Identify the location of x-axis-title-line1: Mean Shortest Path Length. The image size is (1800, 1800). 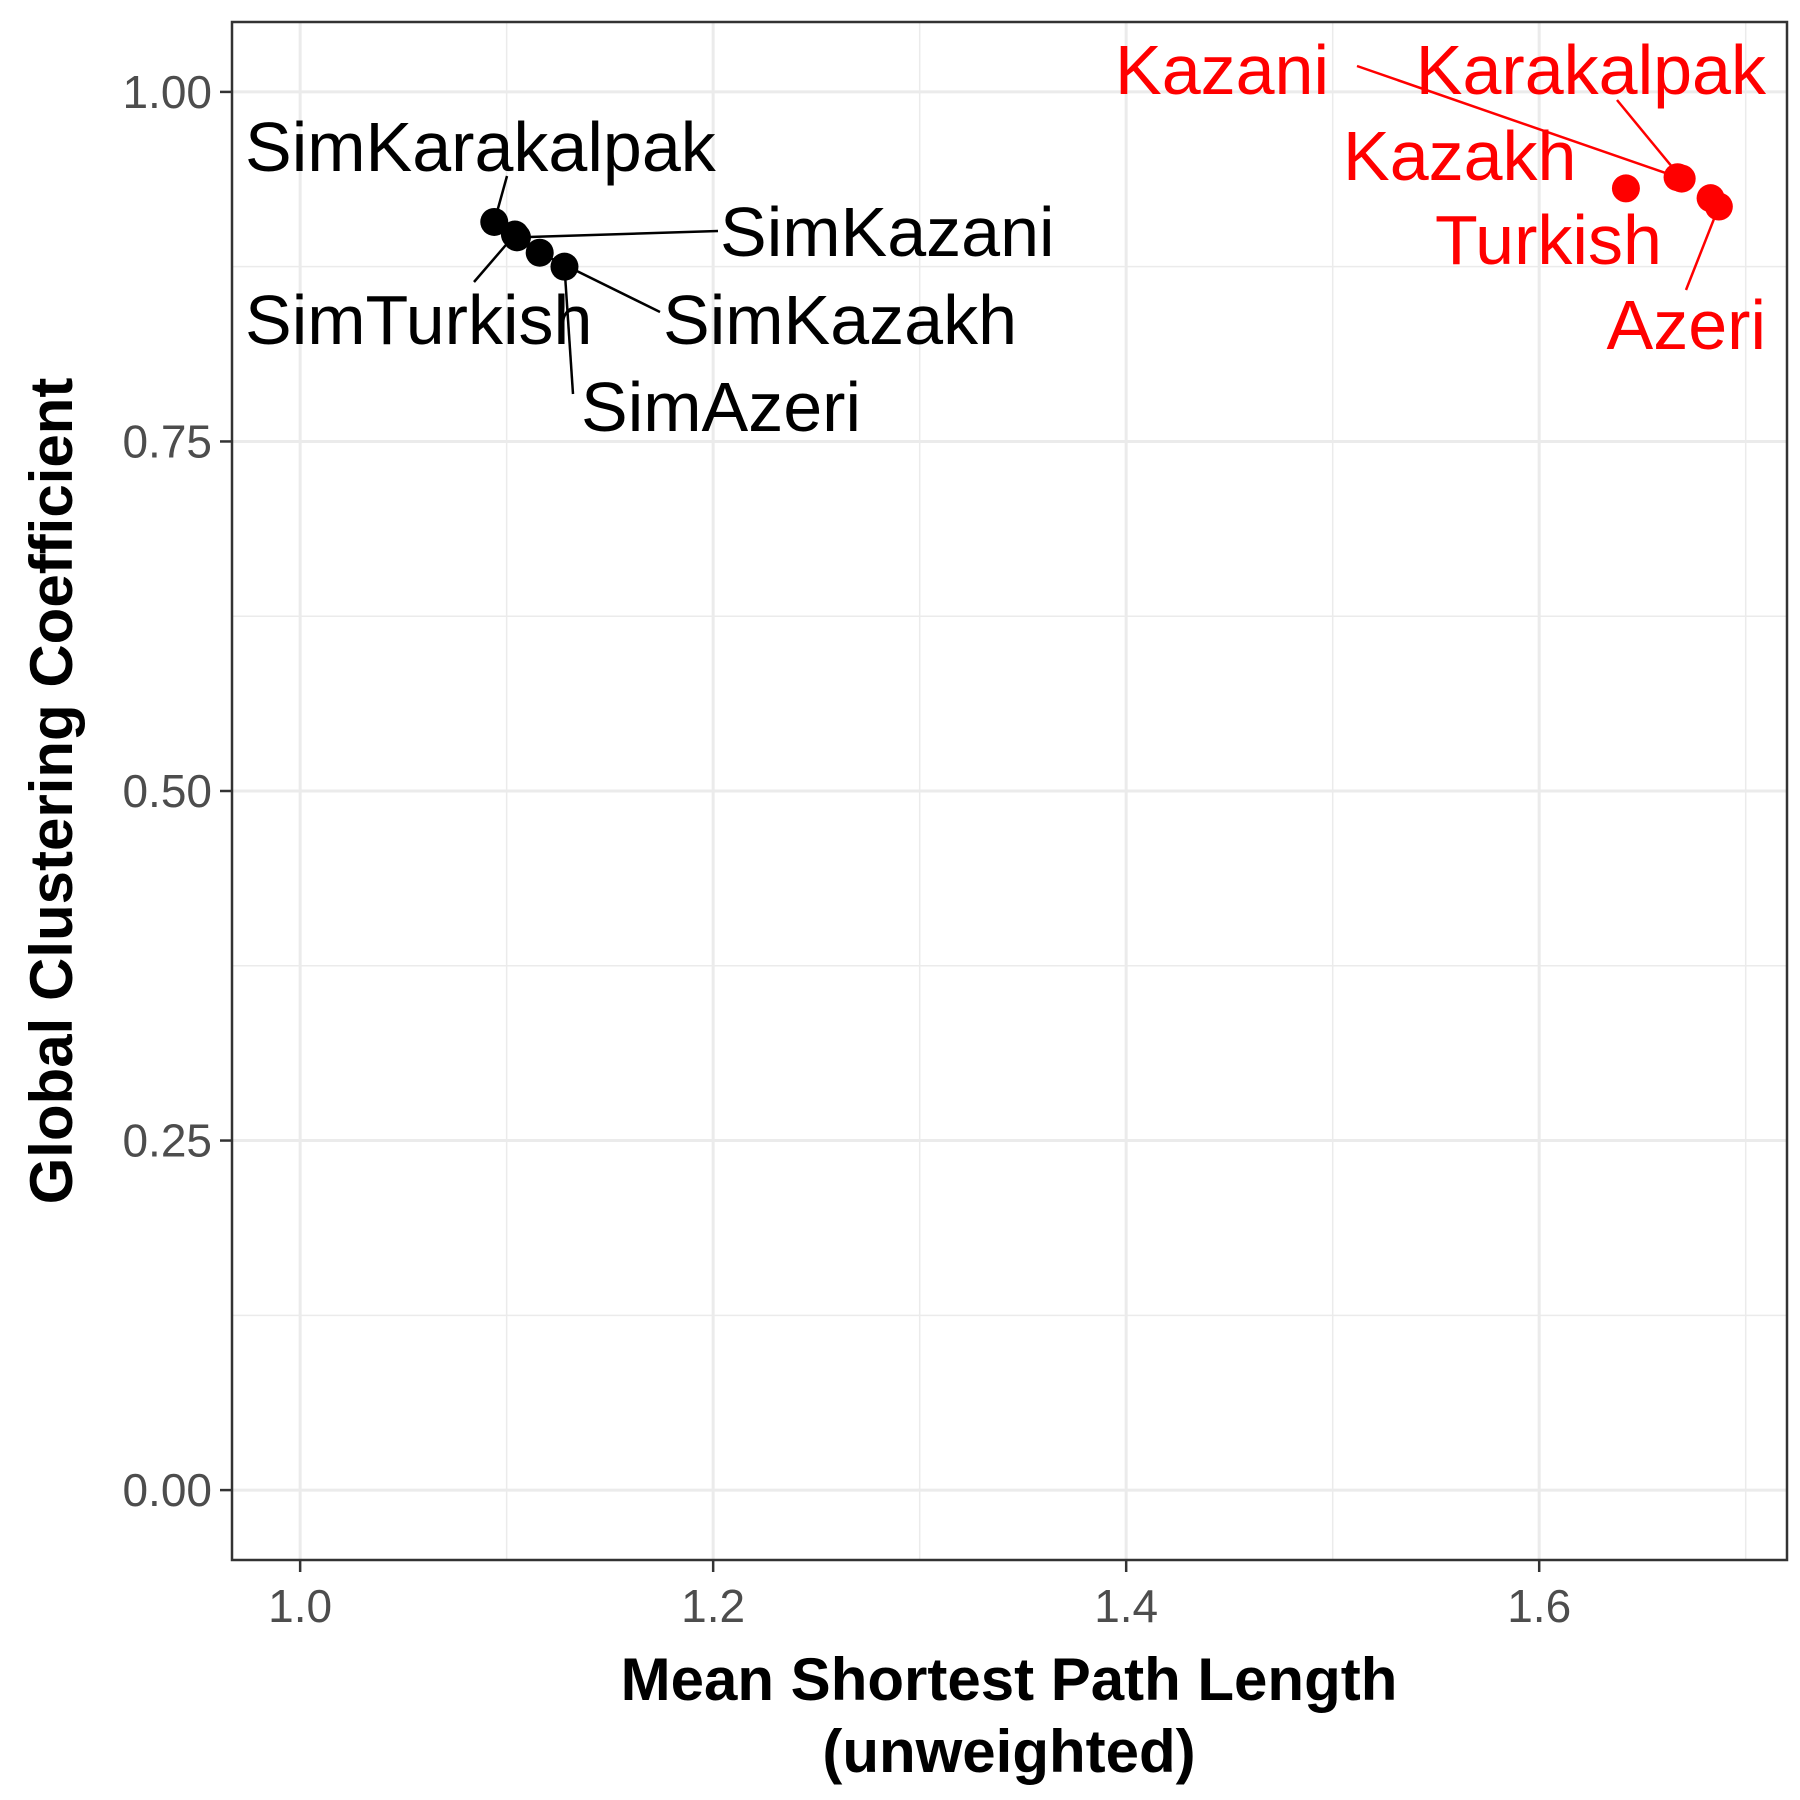
(1009, 1679).